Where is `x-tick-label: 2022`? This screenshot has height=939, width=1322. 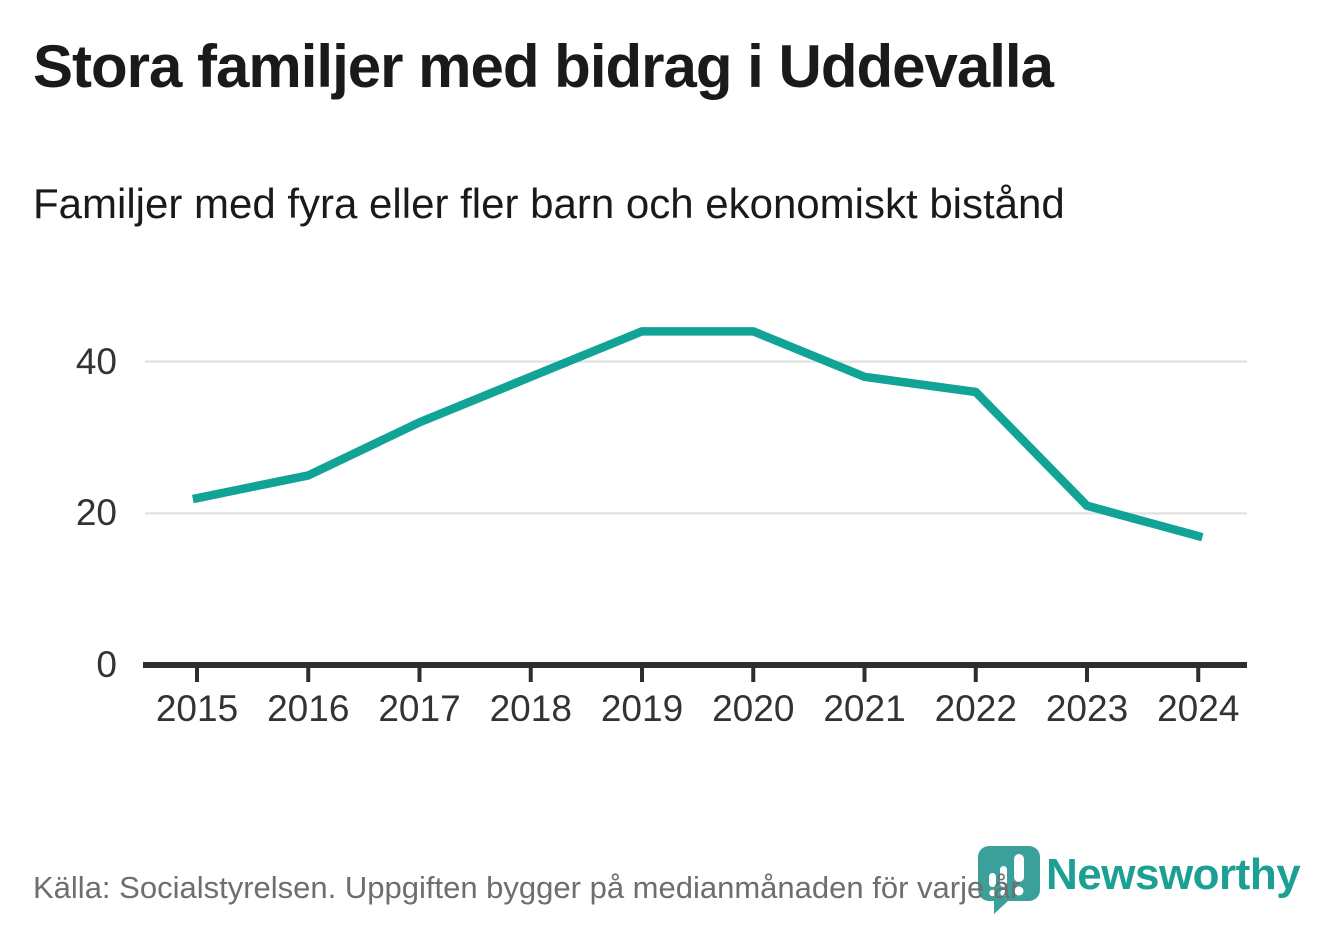 x-tick-label: 2022 is located at coordinates (975, 708).